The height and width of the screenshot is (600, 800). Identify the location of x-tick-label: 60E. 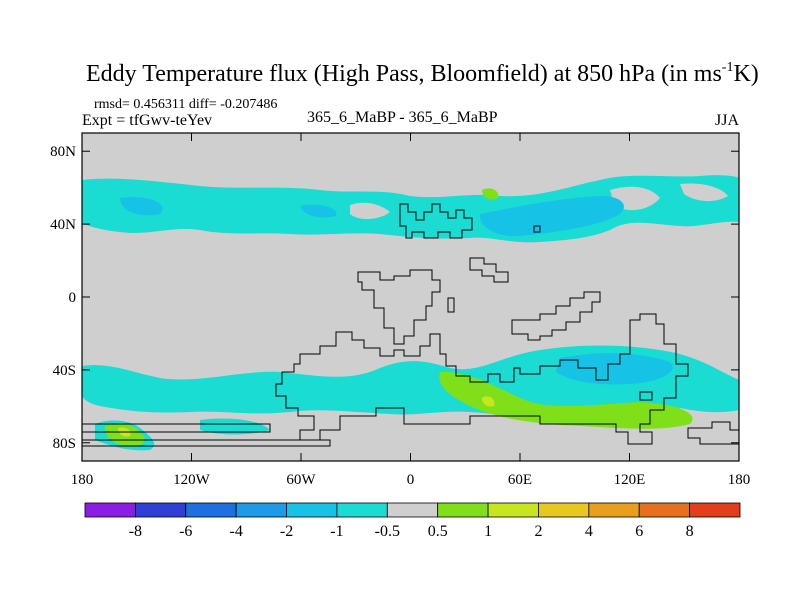
(520, 480).